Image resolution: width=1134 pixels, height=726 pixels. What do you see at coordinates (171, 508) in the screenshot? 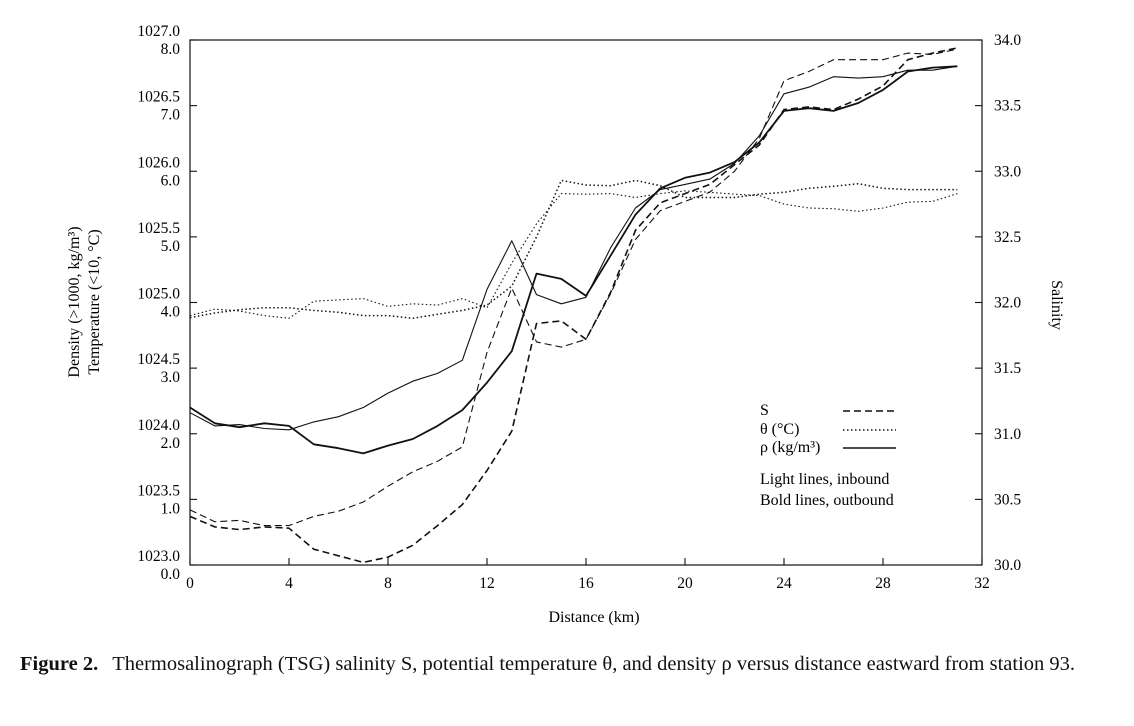
I see `left-temperature-tick-label: 1.0` at bounding box center [171, 508].